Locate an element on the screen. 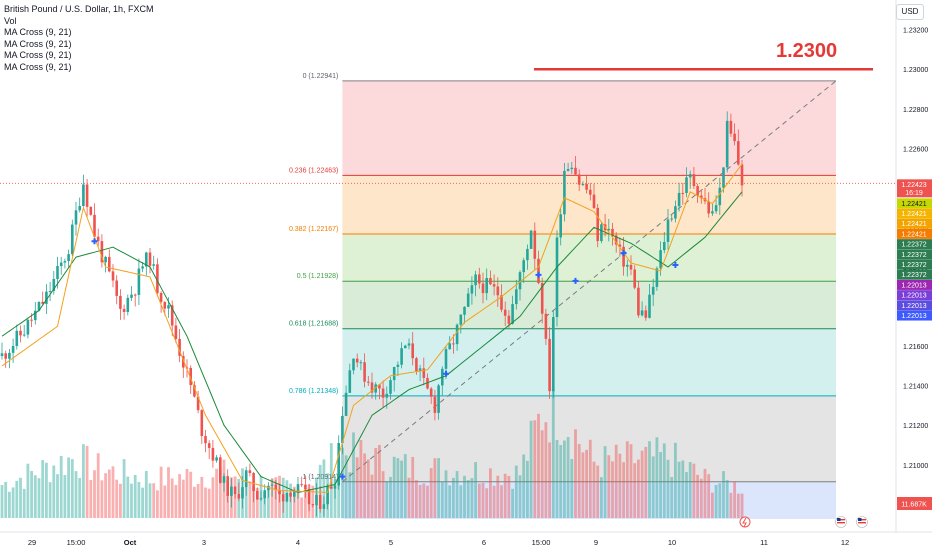 Image resolution: width=932 pixels, height=550 pixels. time-tick-label: 12 is located at coordinates (845, 542).